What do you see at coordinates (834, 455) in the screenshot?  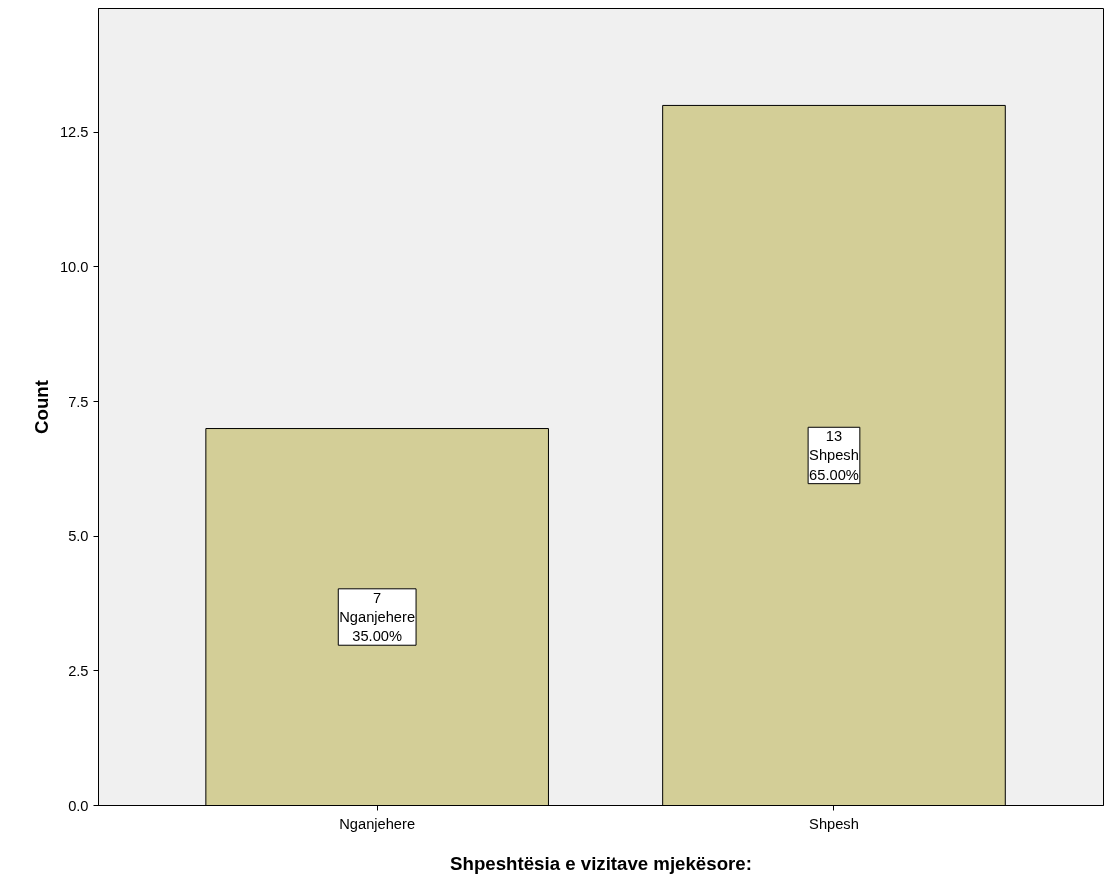 I see `data-label: 13 Shpesh 65.00%` at bounding box center [834, 455].